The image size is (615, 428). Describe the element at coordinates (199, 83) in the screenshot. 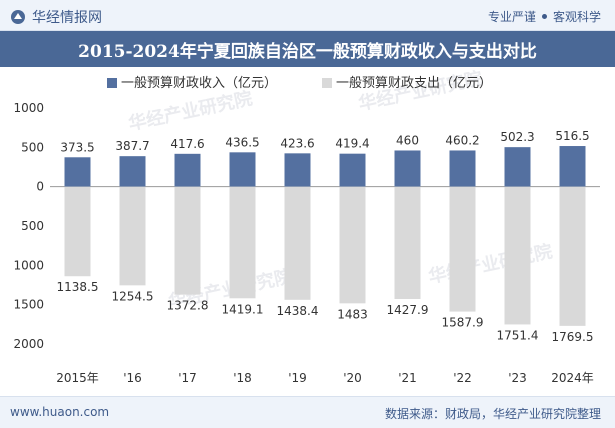

I see `legend-income-label: 一般预算财政收入（亿元）` at that location.